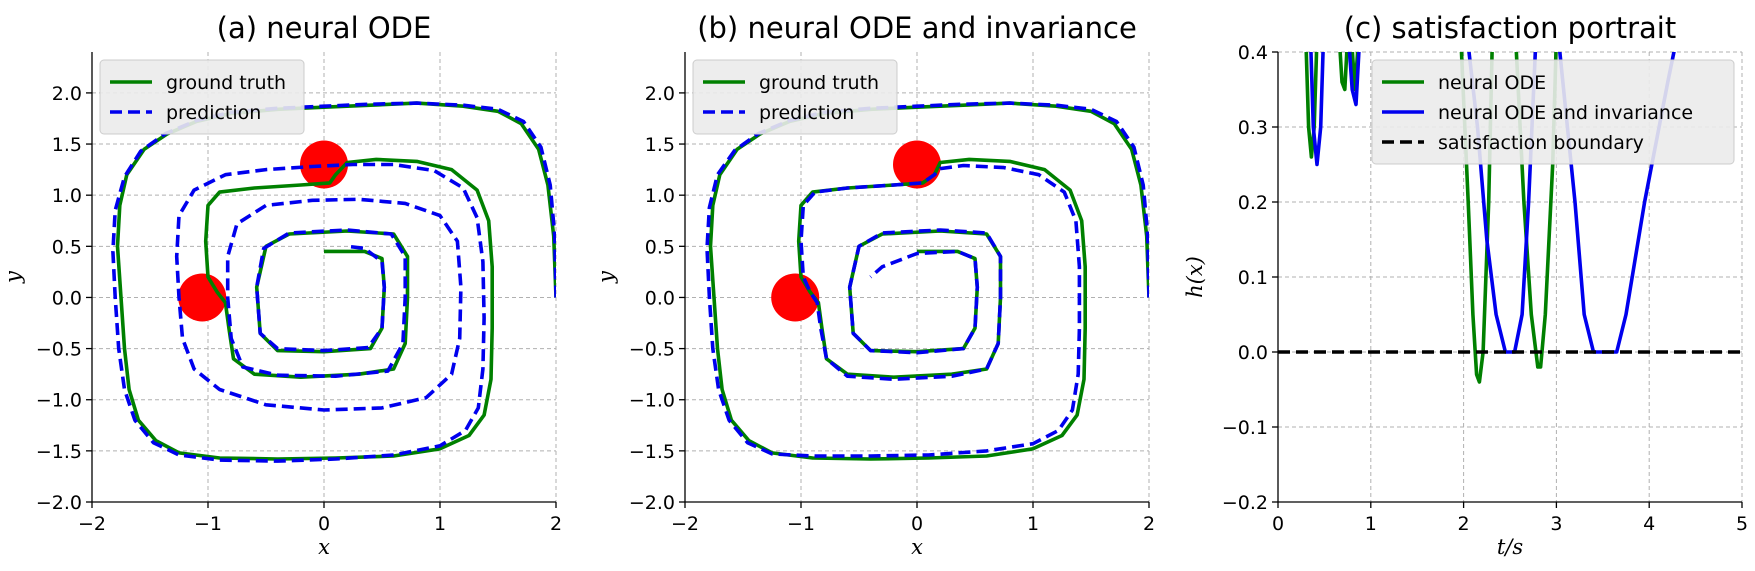 The image size is (1755, 571). Describe the element at coordinates (1742, 524) in the screenshot. I see `x-tick-label: 5` at that location.